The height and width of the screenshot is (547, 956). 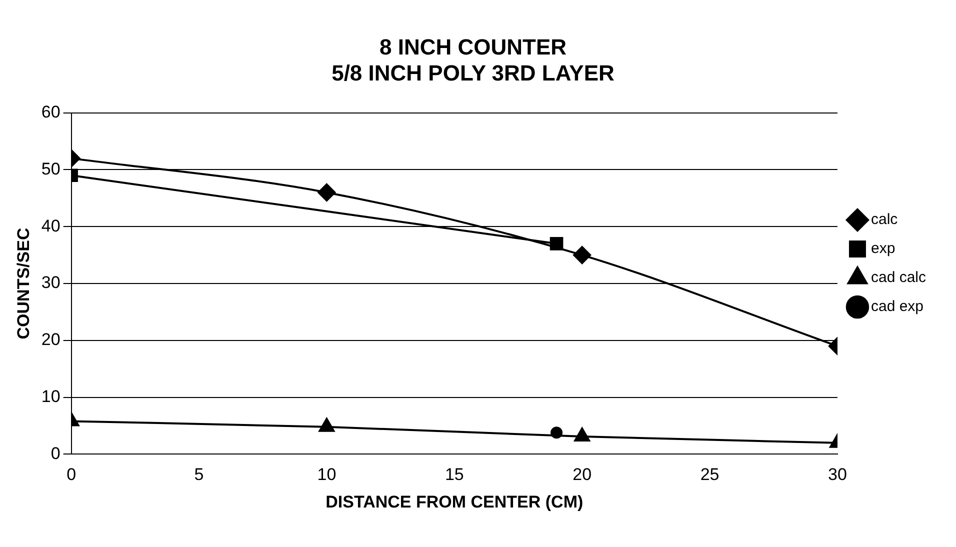 What do you see at coordinates (884, 219) in the screenshot?
I see `legend-label: calc` at bounding box center [884, 219].